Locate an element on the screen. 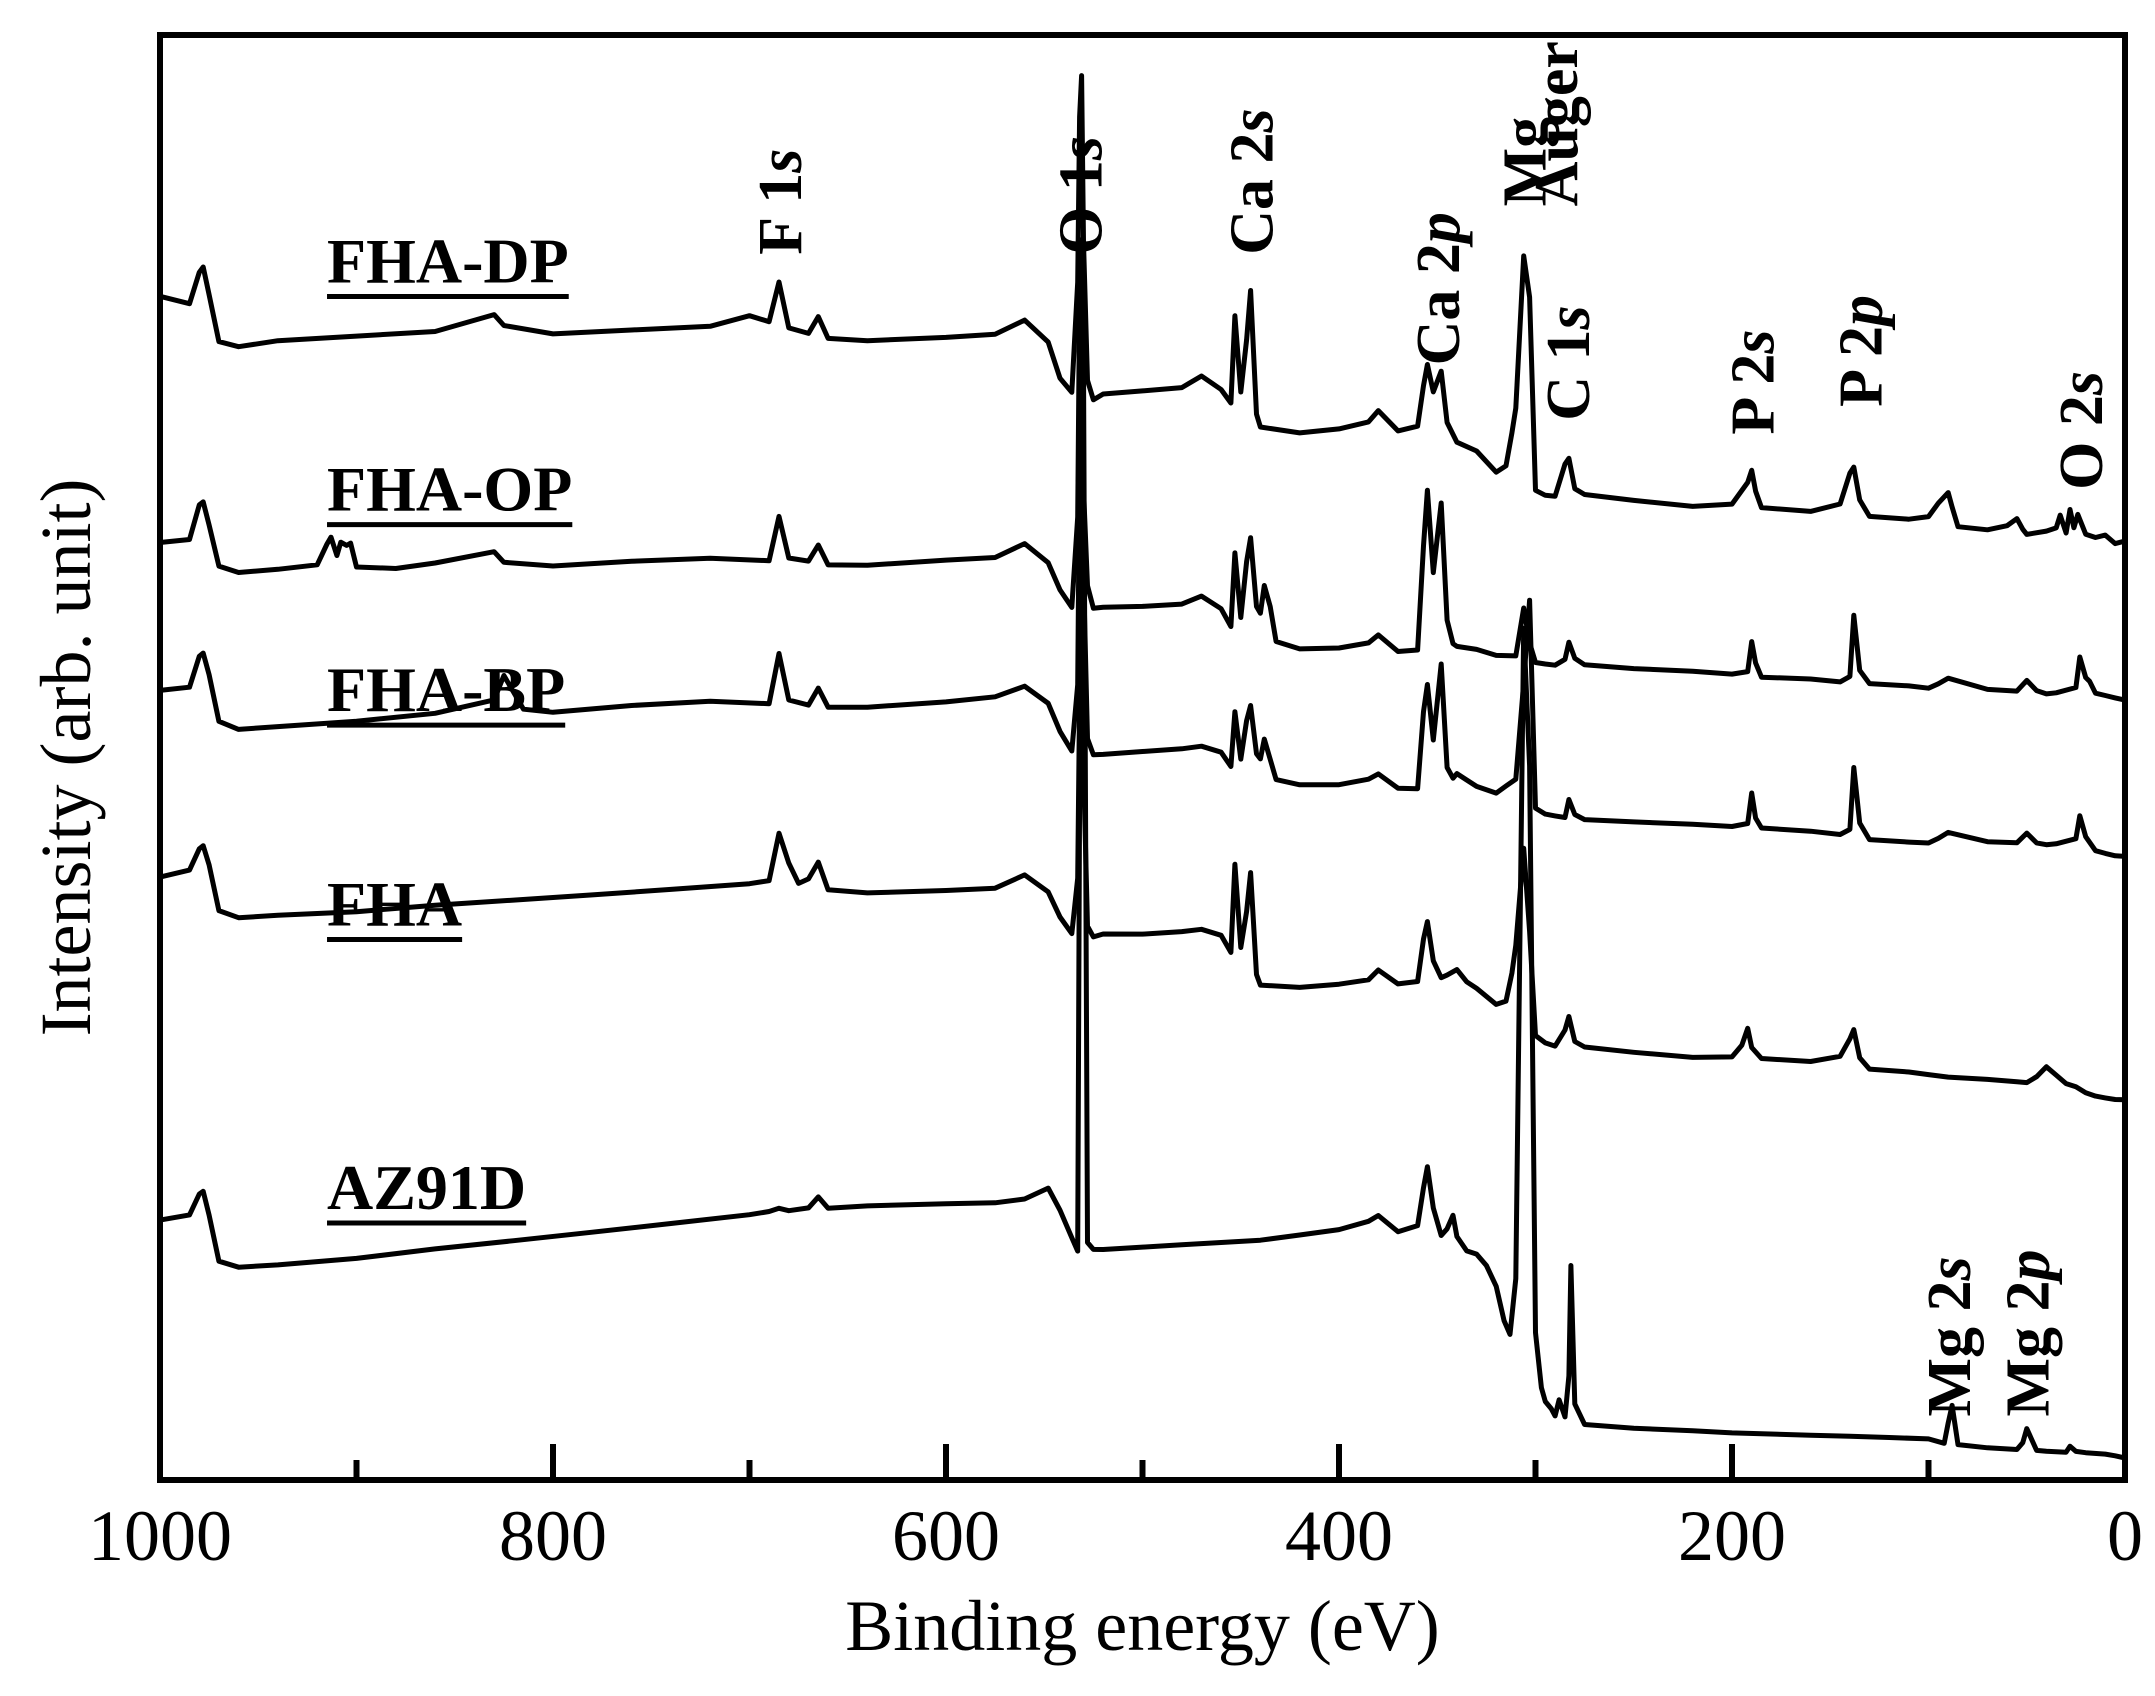  series-label-az91d: AZ91D is located at coordinates (426, 1187).